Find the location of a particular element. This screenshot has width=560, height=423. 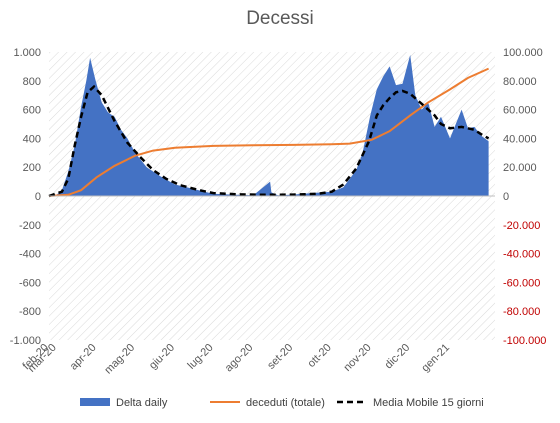

y-right-tick-label: -60.000 is located at coordinates (521, 283).